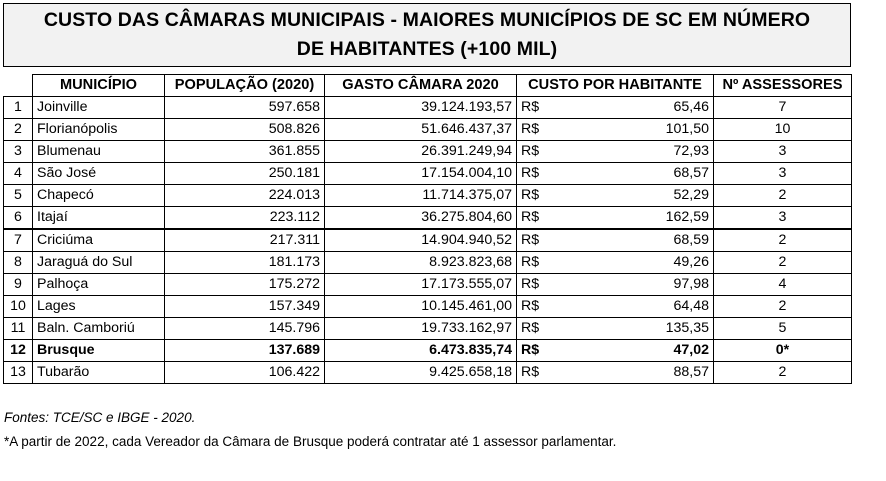 Image resolution: width=886 pixels, height=481 pixels. What do you see at coordinates (782, 85) in the screenshot?
I see `header-assessores: Nº ASSESSORES` at bounding box center [782, 85].